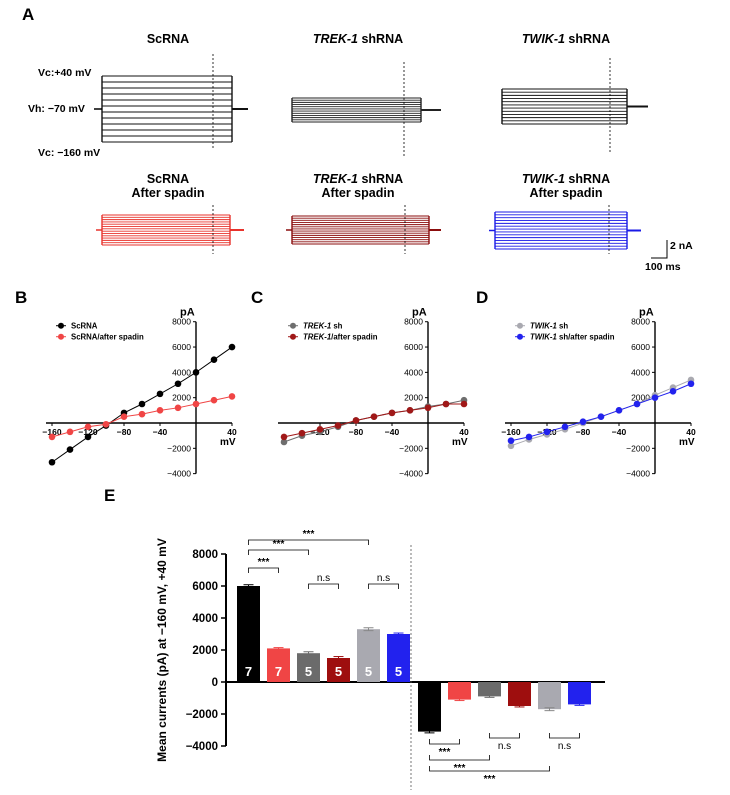  What do you see at coordinates (107, 337) in the screenshot?
I see `legend-name: ScRNA/after spadin` at bounding box center [107, 337].